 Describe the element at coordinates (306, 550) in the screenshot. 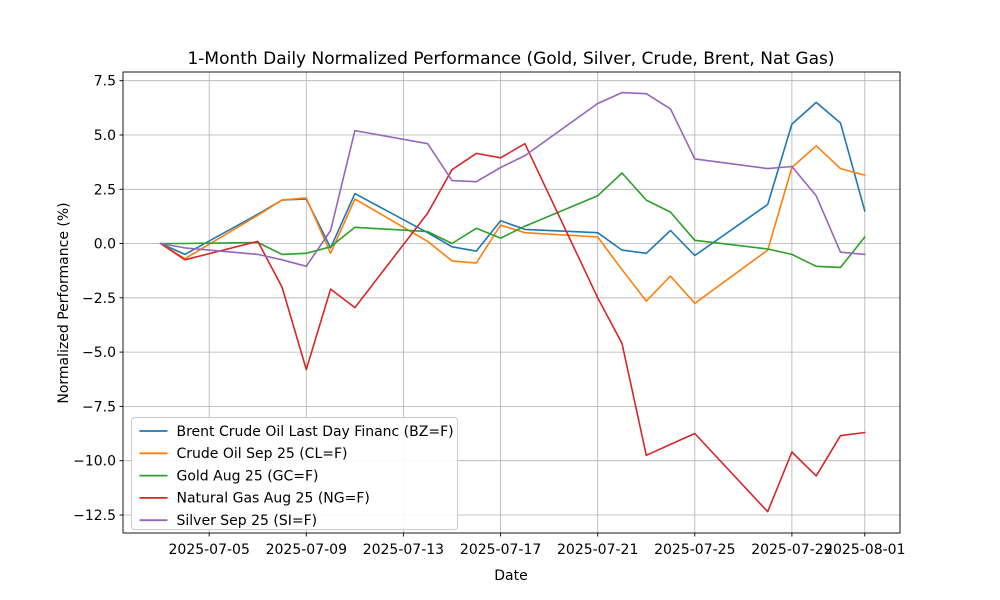

I see `x-tick-label: 2025-07-09` at that location.